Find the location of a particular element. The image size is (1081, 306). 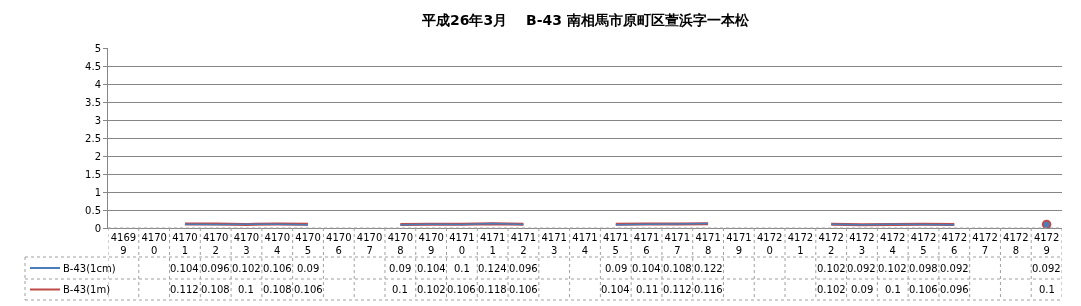

x-tick-label: 41715 is located at coordinates (616, 244).